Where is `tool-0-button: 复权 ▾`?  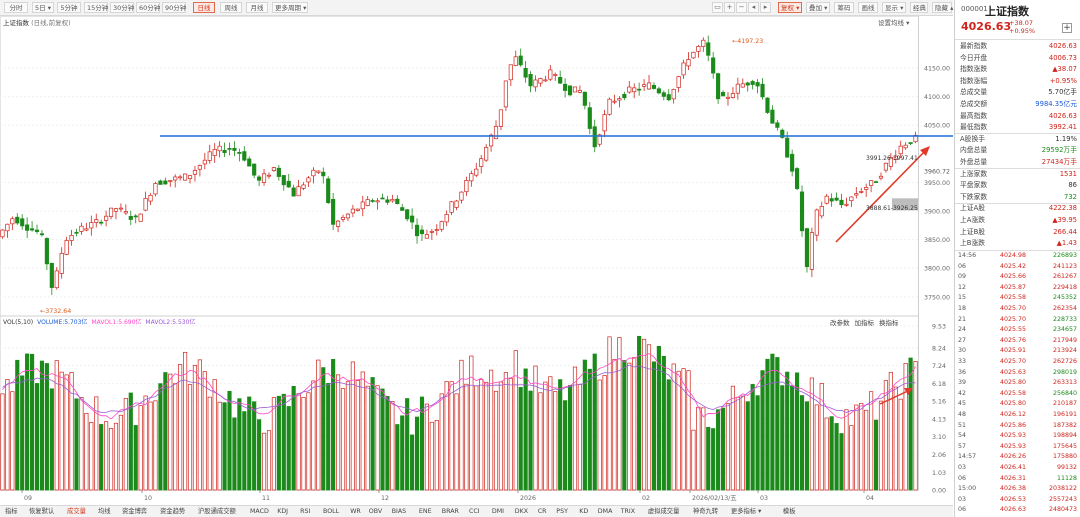
tool-0-button: 复权 ▾ is located at coordinates (790, 7).